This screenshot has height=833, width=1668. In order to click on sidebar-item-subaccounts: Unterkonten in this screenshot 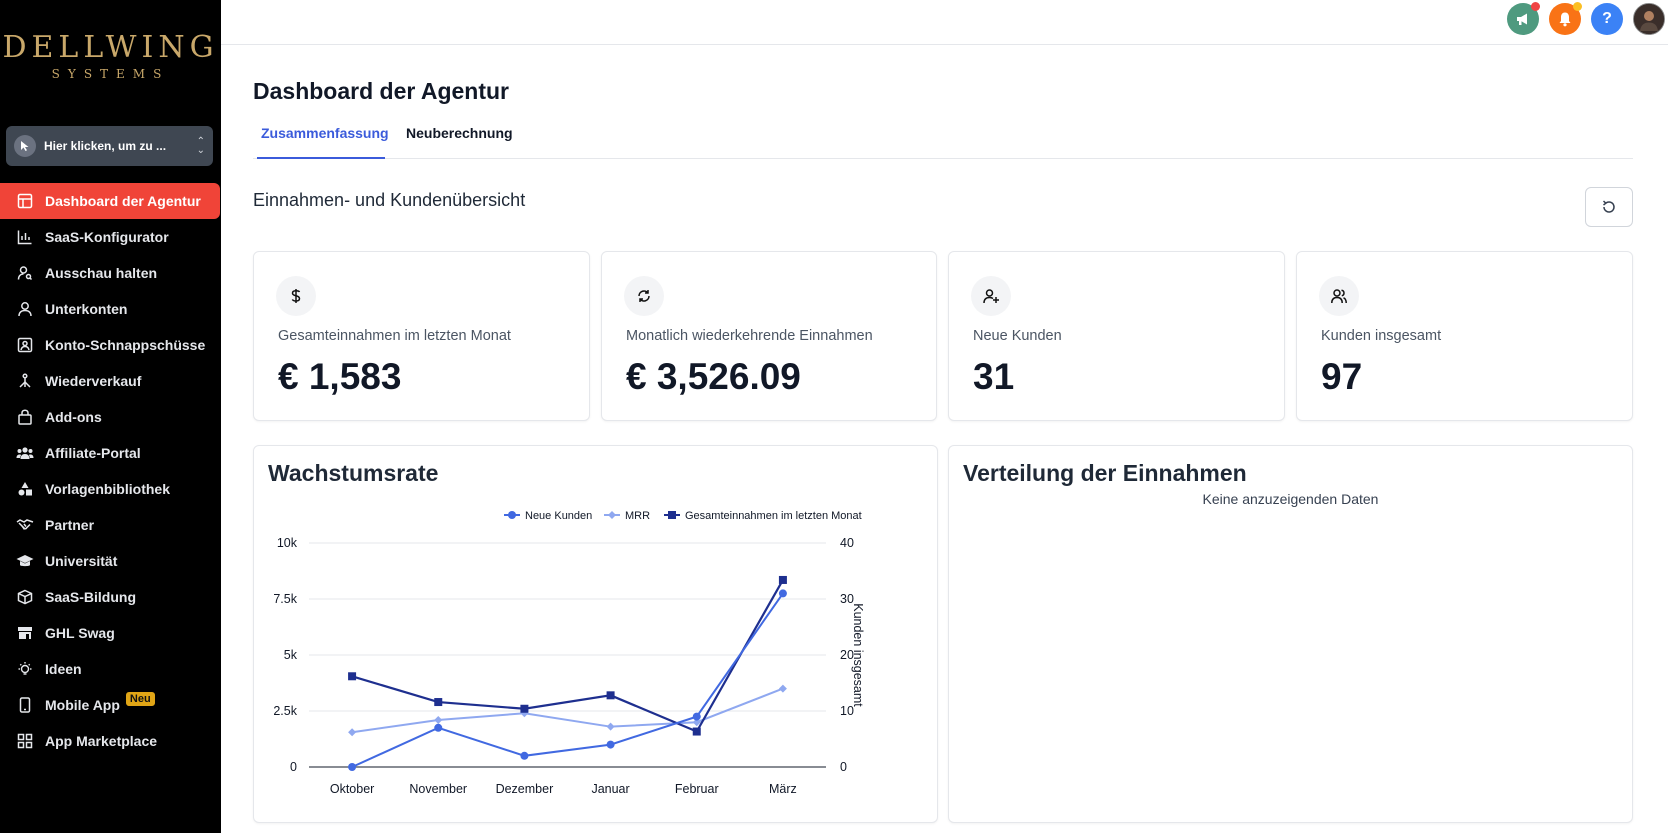, I will do `click(110, 309)`.